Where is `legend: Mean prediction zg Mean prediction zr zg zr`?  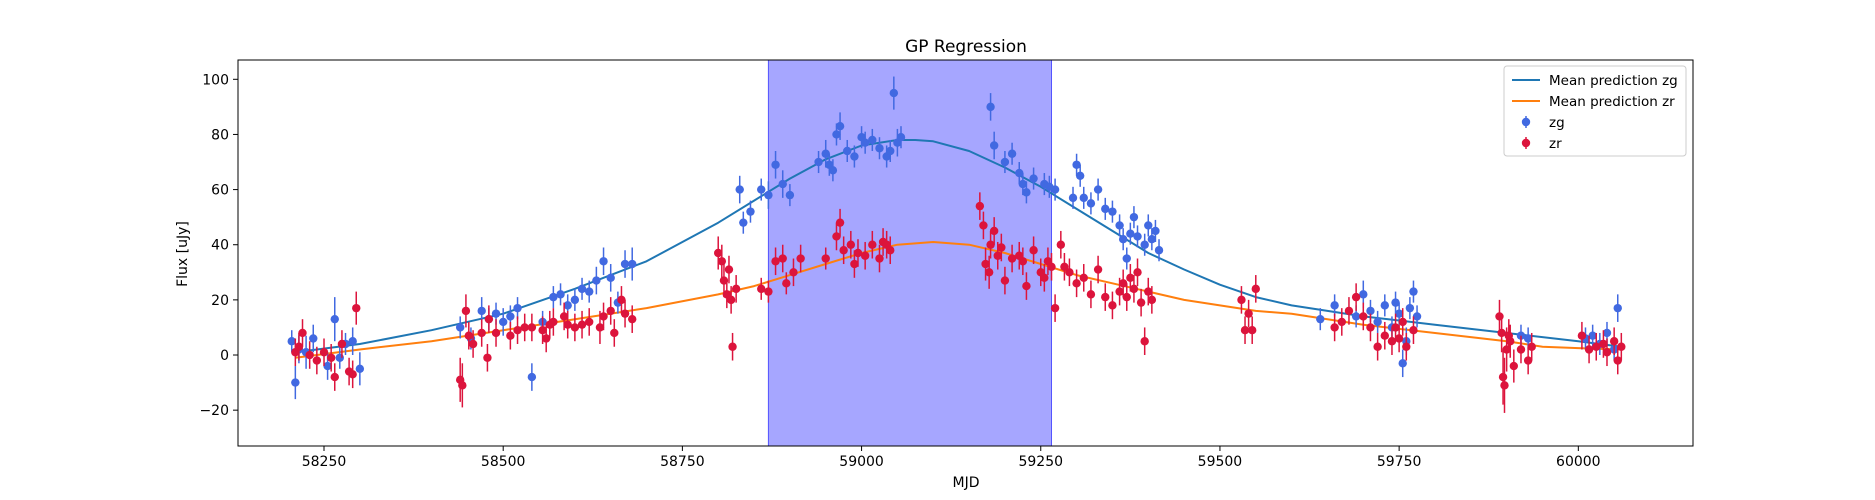 legend: Mean prediction zg Mean prediction zr zg zr is located at coordinates (1595, 111).